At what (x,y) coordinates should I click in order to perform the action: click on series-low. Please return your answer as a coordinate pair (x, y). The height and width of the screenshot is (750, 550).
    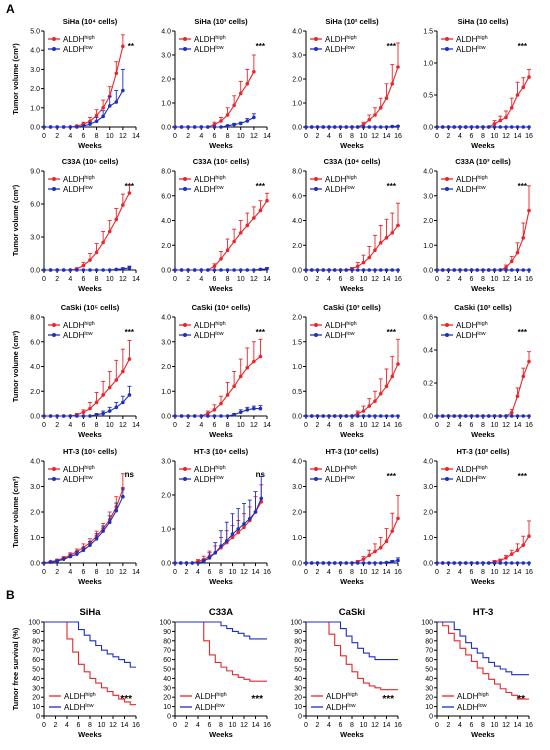
    Looking at the image, I should click on (483, 416).